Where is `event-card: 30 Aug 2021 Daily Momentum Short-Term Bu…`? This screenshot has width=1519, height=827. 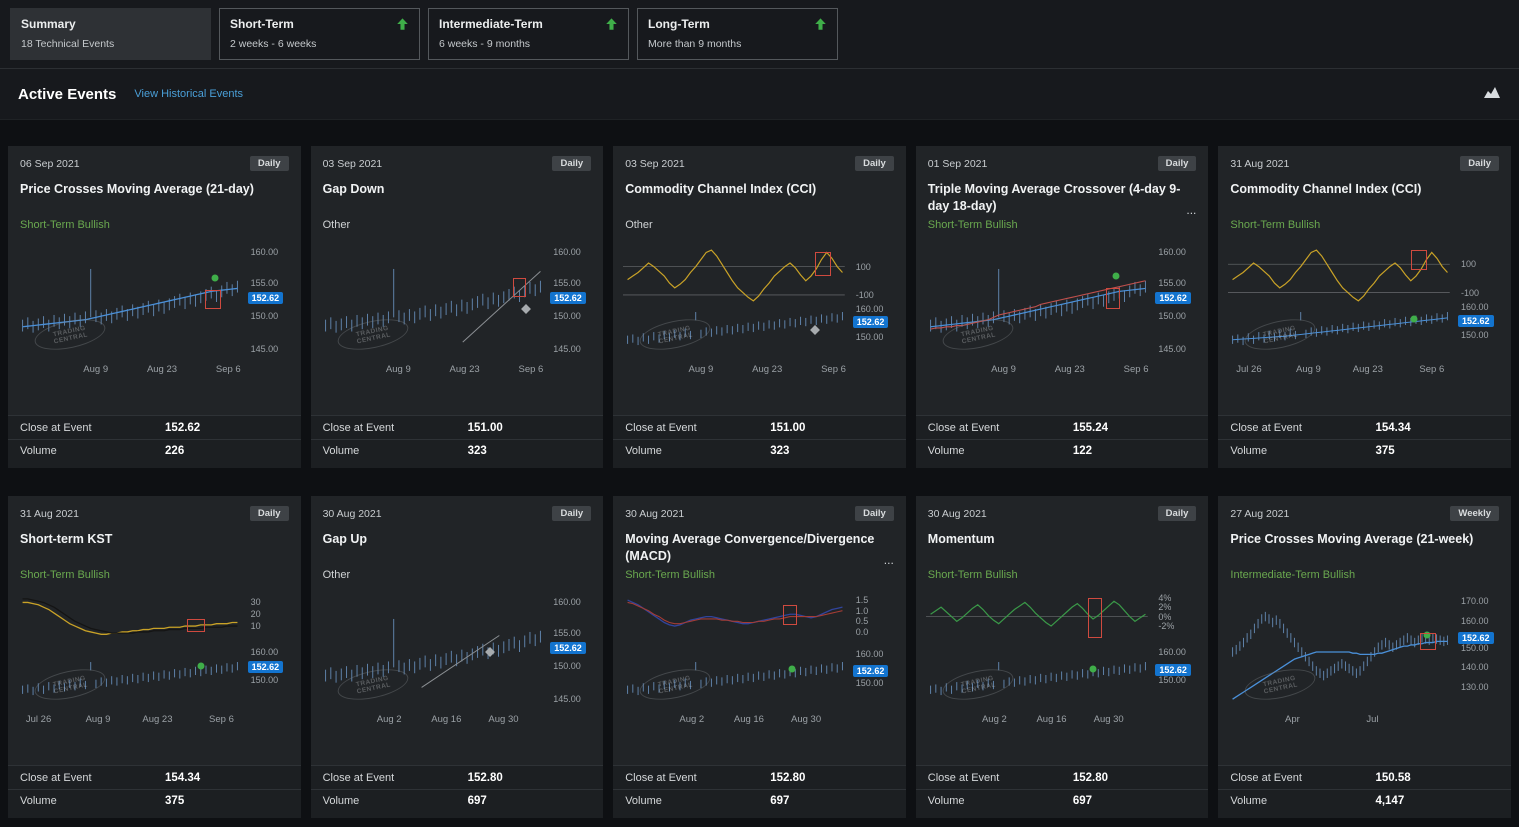 event-card: 30 Aug 2021 Daily Momentum Short-Term Bu… is located at coordinates (1062, 657).